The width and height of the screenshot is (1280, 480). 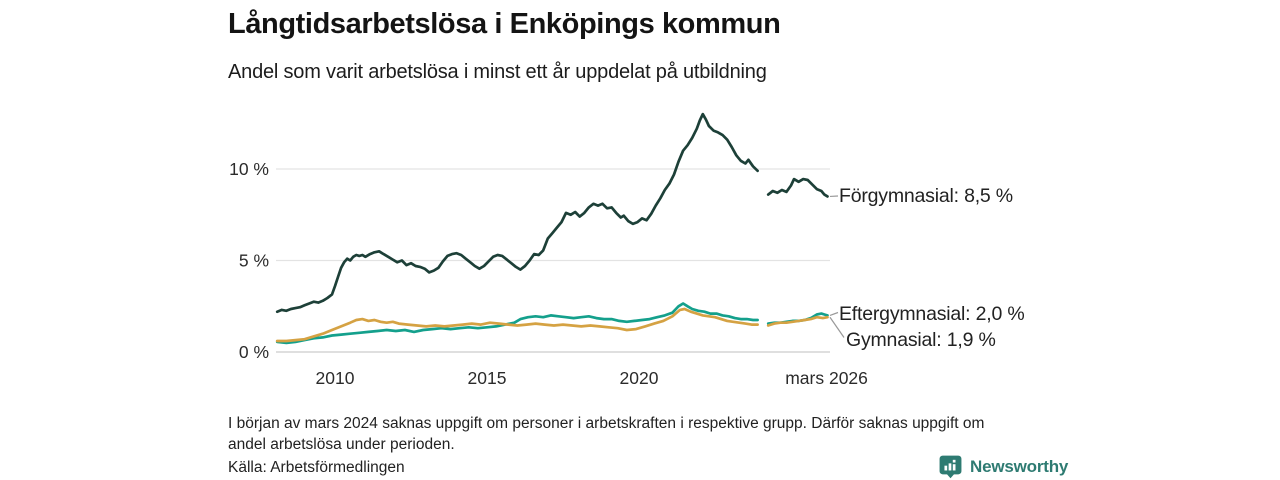 I want to click on brand-lockup: Newsworthy, so click(x=1003, y=466).